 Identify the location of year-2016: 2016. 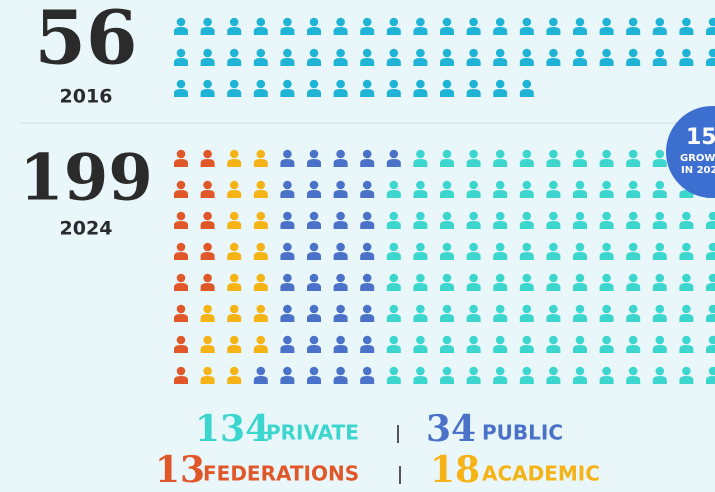
(86, 97).